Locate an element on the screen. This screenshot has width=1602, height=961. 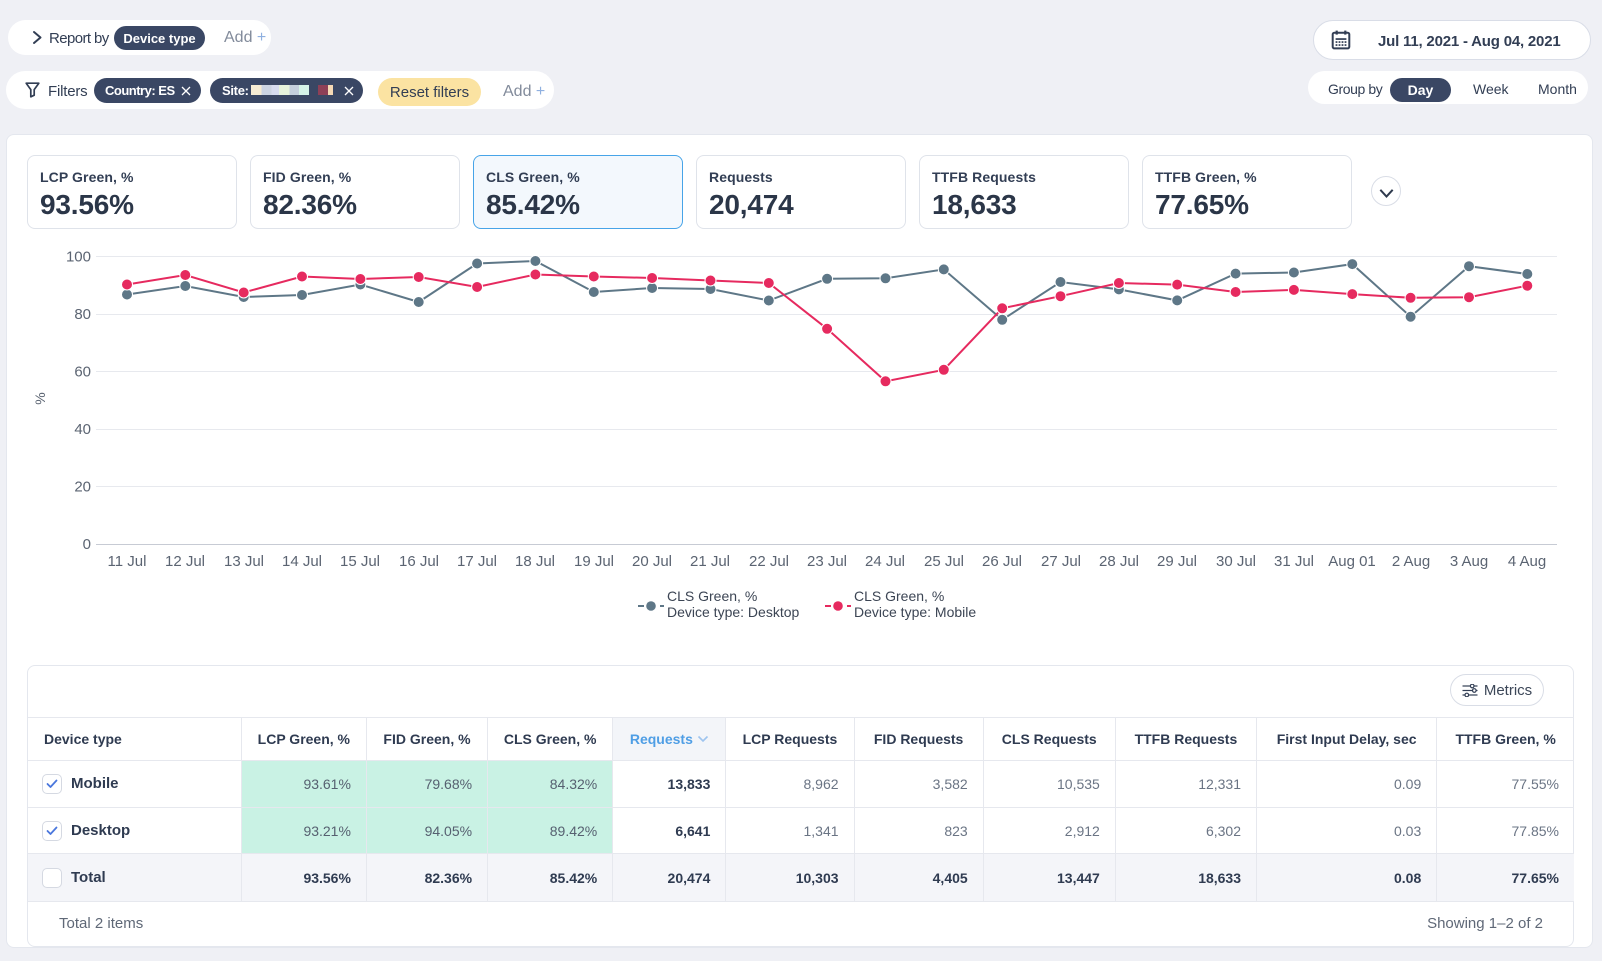
svg-text: 80 is located at coordinates (82, 314).